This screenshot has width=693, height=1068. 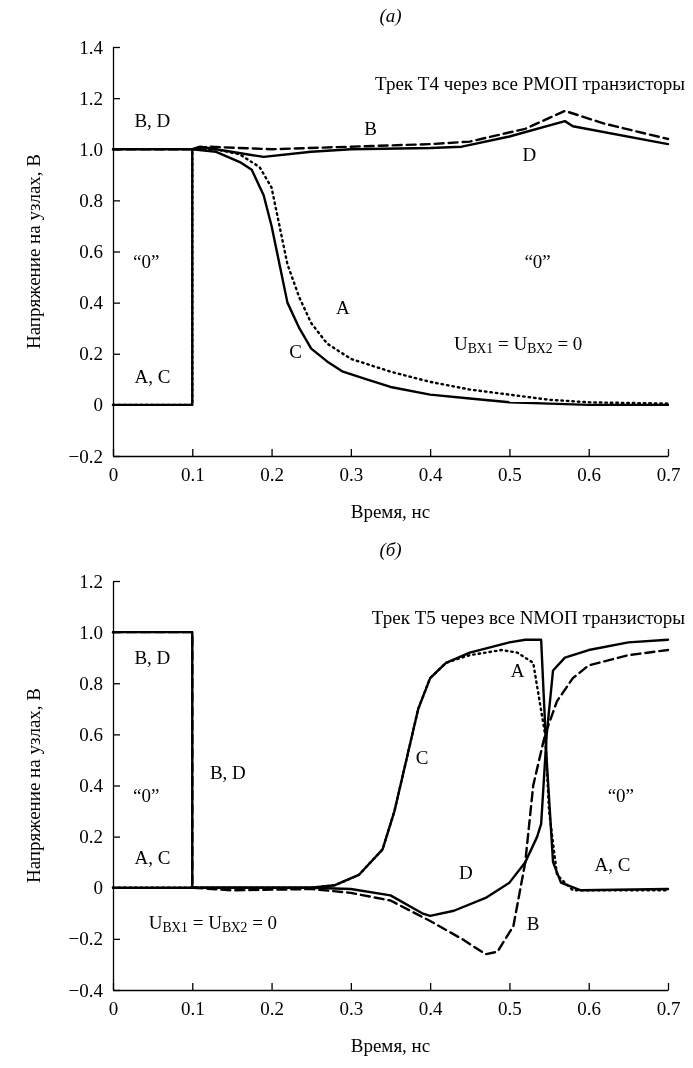 What do you see at coordinates (390, 16) in the screenshot?
I see `chart-title: (а)` at bounding box center [390, 16].